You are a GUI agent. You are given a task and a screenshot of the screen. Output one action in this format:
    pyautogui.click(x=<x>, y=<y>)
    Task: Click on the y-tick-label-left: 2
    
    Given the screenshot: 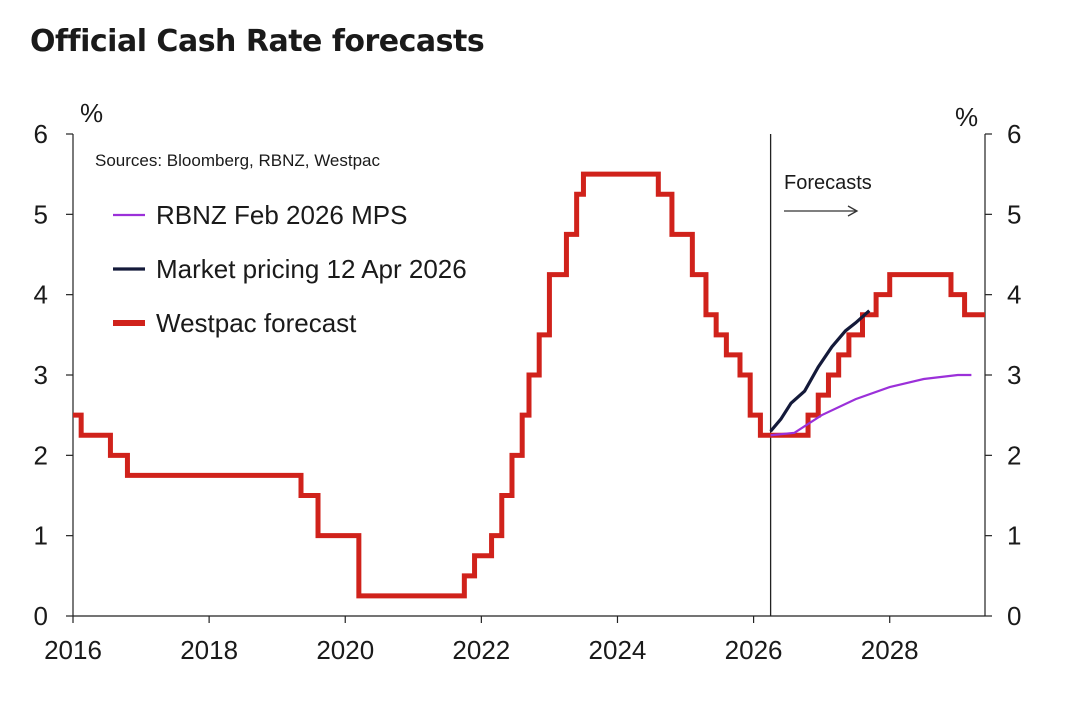 What is the action you would take?
    pyautogui.click(x=41, y=455)
    